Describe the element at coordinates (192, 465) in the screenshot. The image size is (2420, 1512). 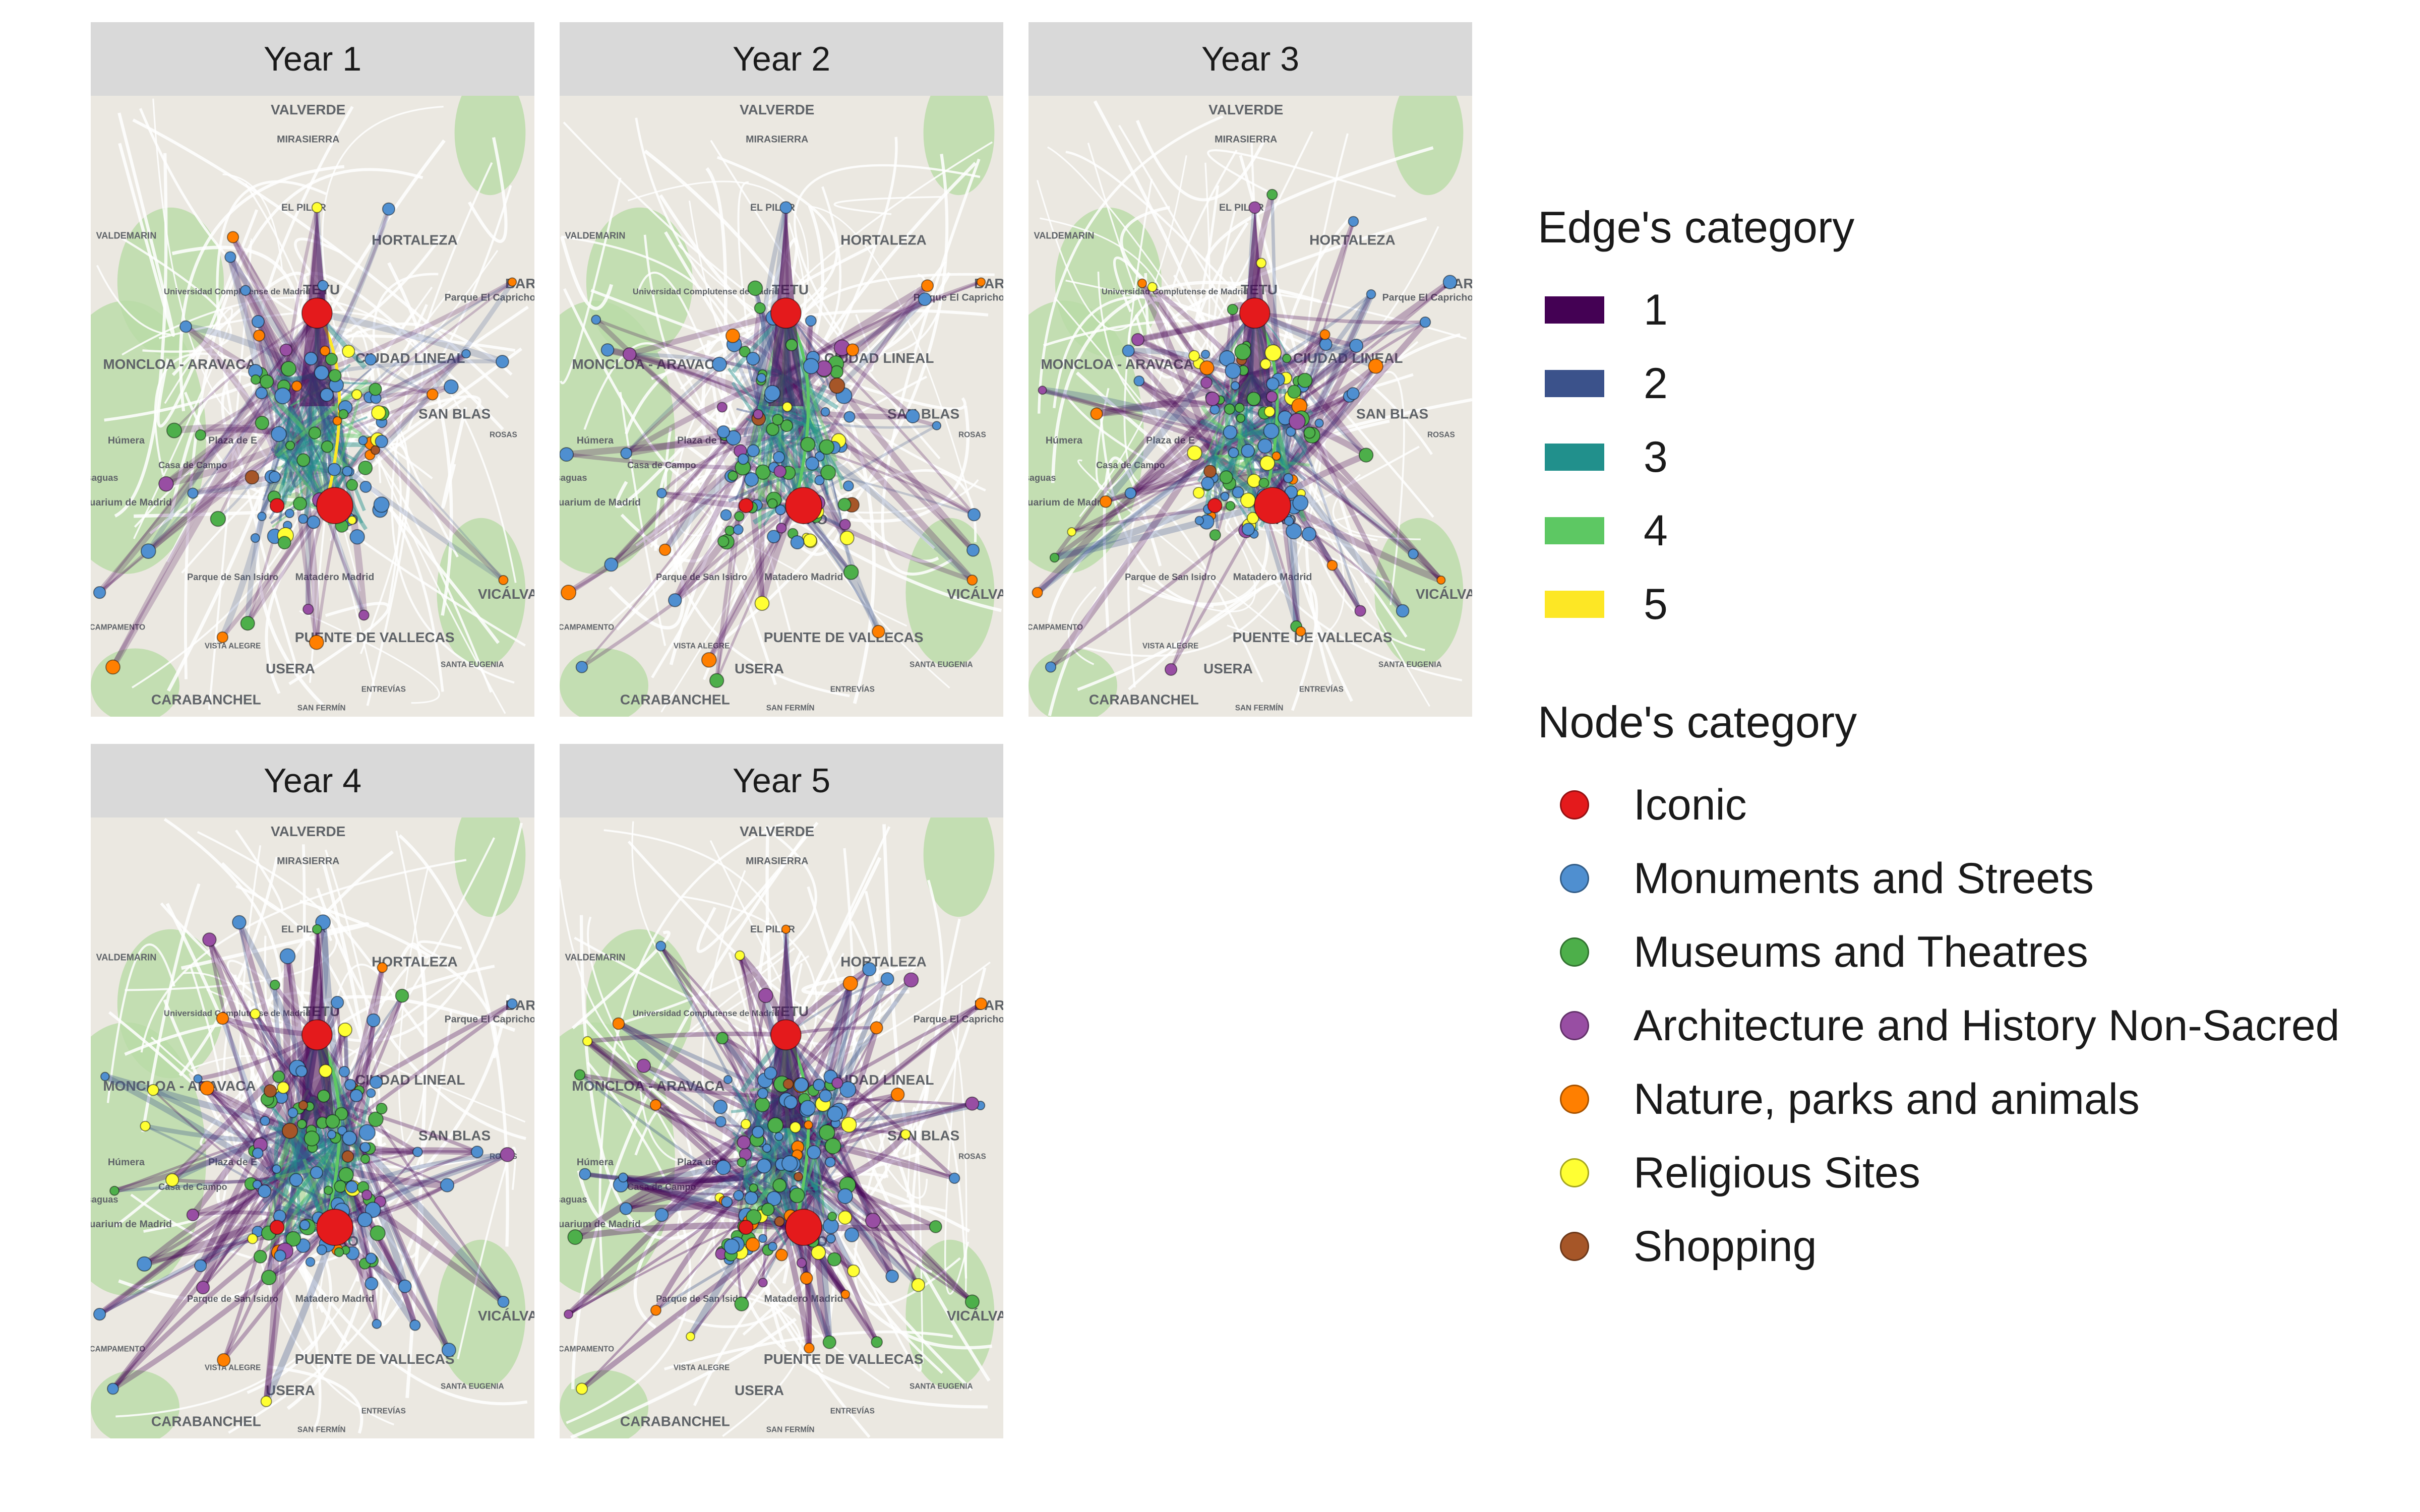
I see `map-place-label: Casa de Campo` at that location.